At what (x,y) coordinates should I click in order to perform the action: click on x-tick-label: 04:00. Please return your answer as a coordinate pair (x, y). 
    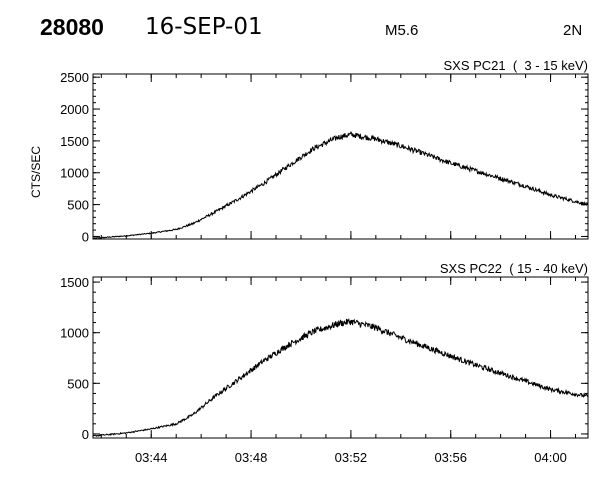
    Looking at the image, I should click on (550, 457).